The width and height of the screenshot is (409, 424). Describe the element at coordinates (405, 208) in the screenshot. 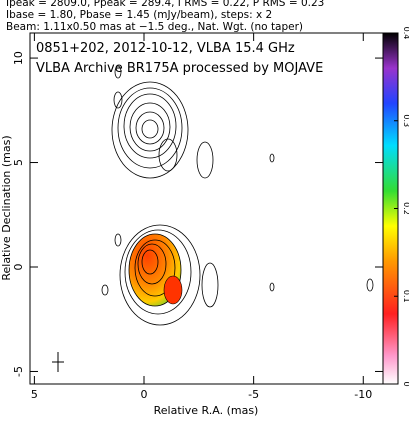

I see `colorbar-tick-label: 0.2` at that location.